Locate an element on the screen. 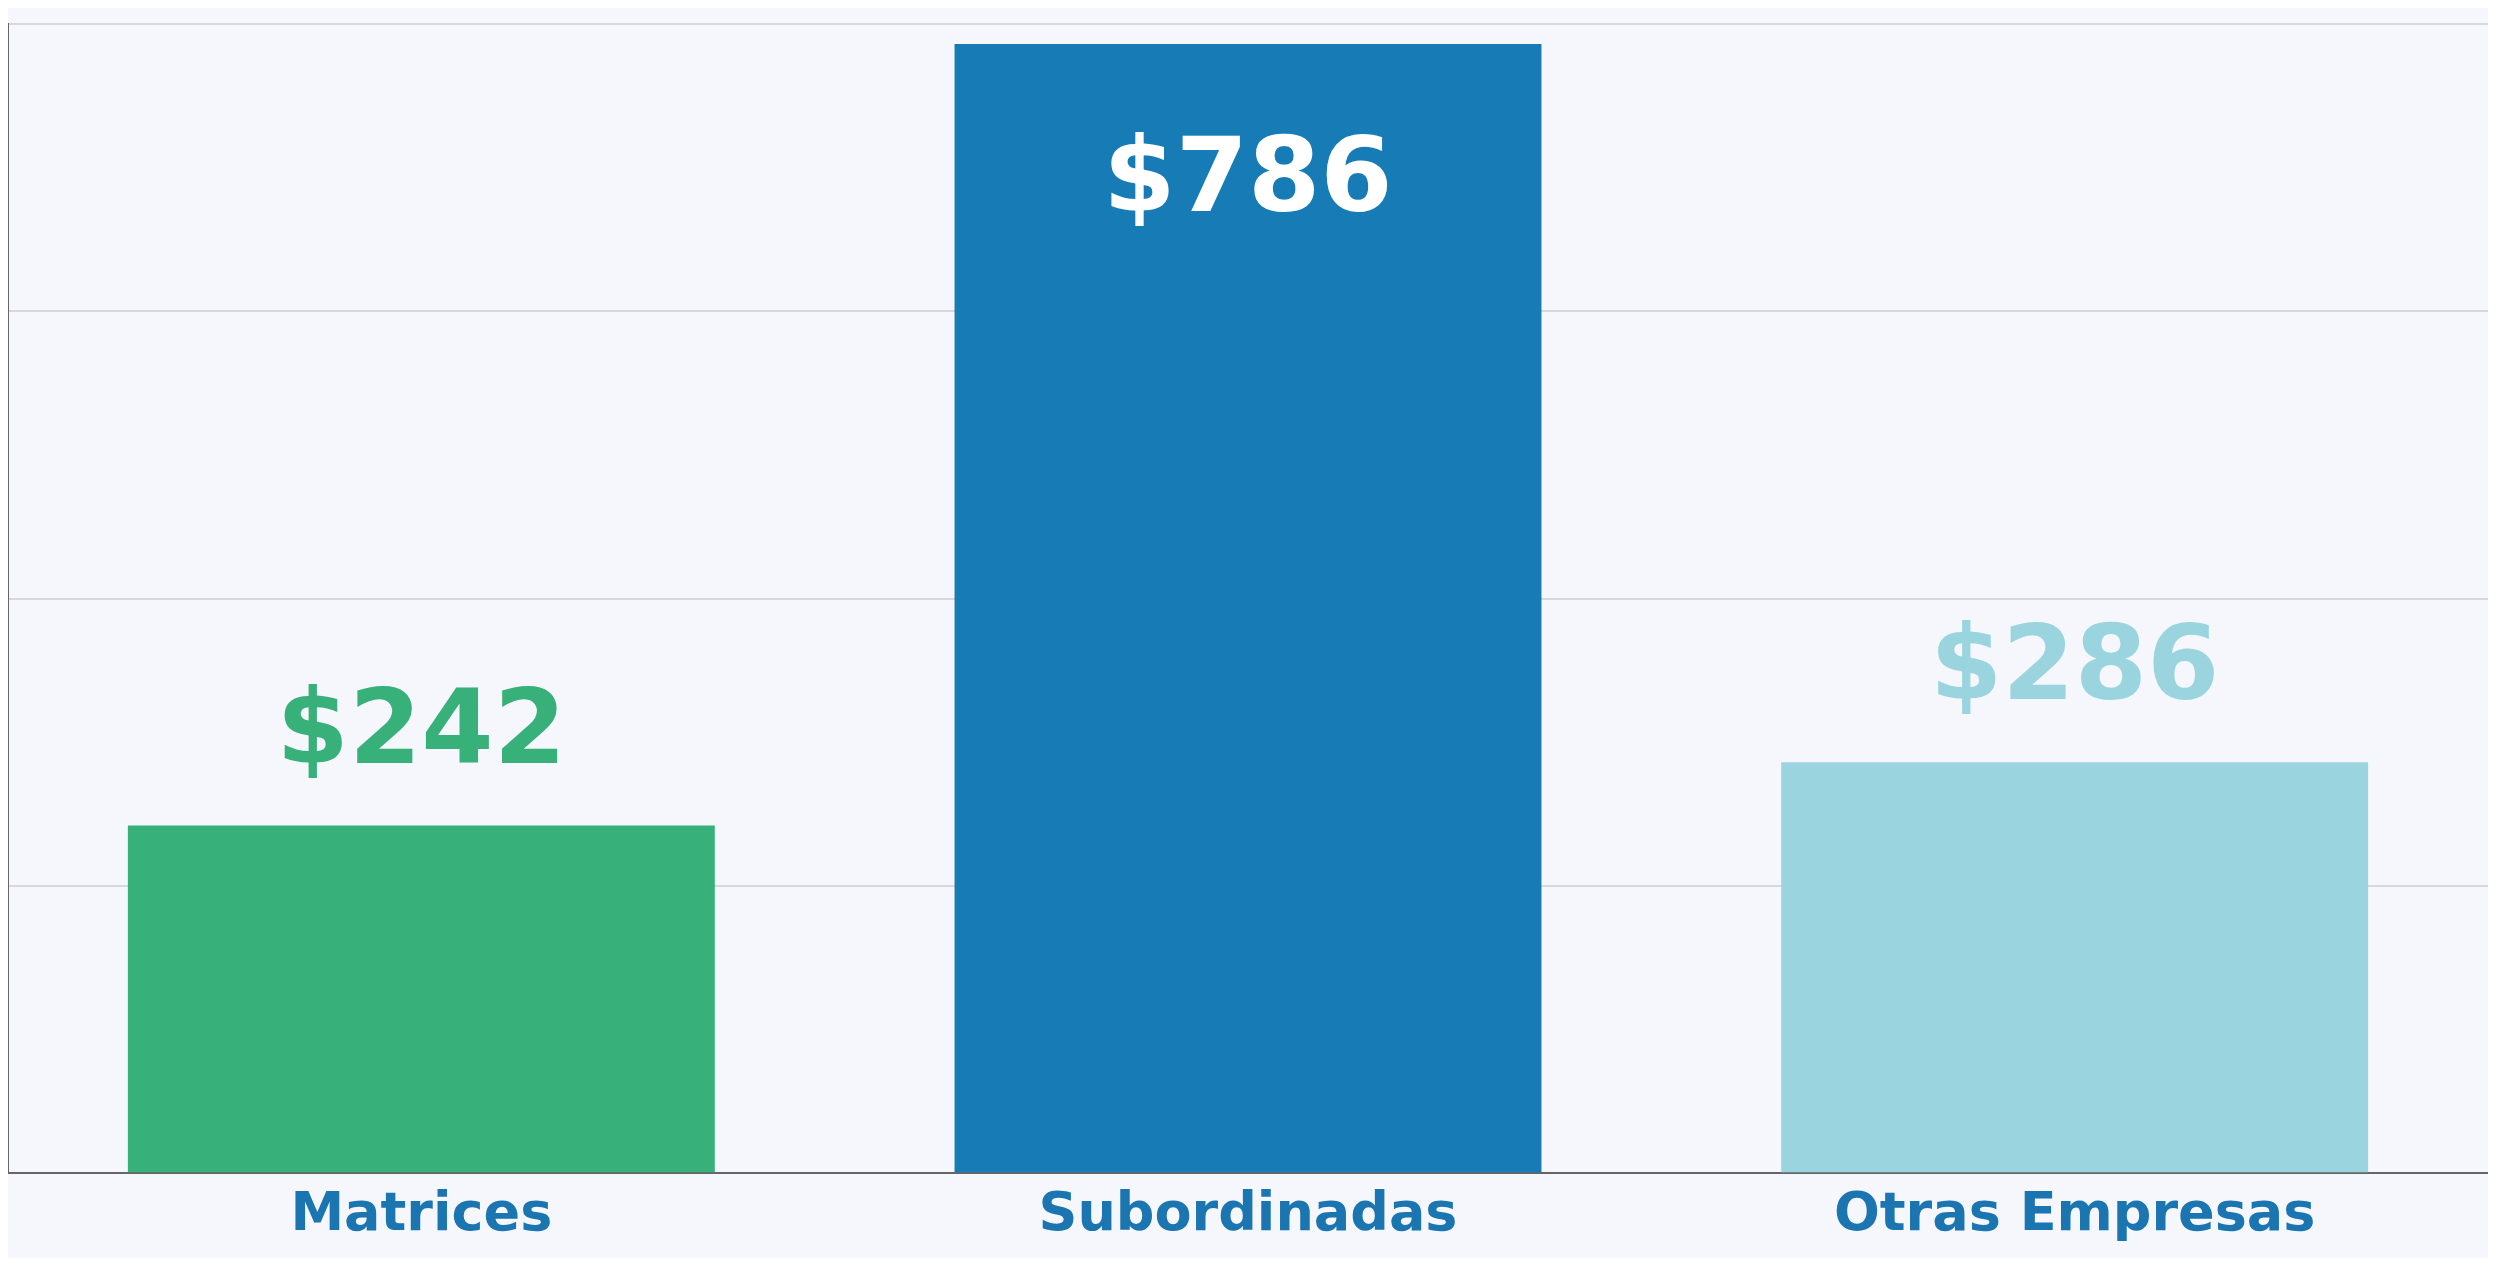  x-tick-label: Subordinadas is located at coordinates (1248, 1211).